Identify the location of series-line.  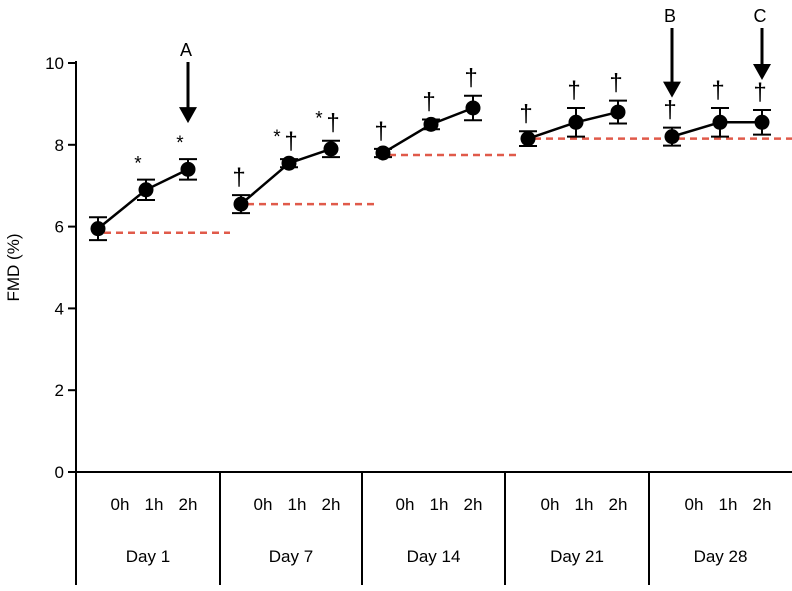
(143, 199).